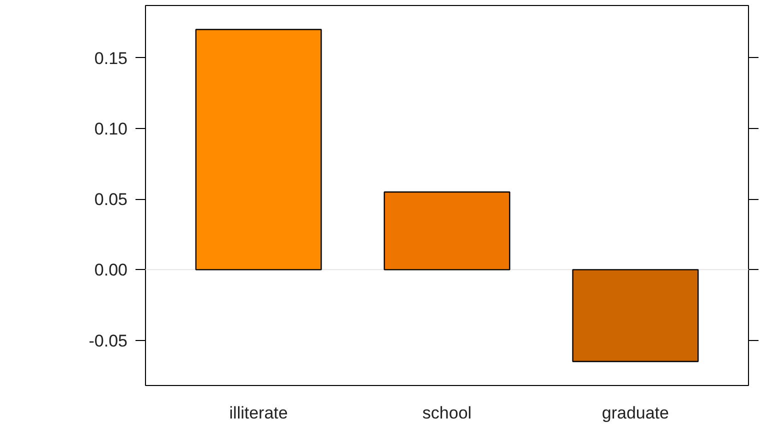  I want to click on y-tick-label: 0.10, so click(111, 128).